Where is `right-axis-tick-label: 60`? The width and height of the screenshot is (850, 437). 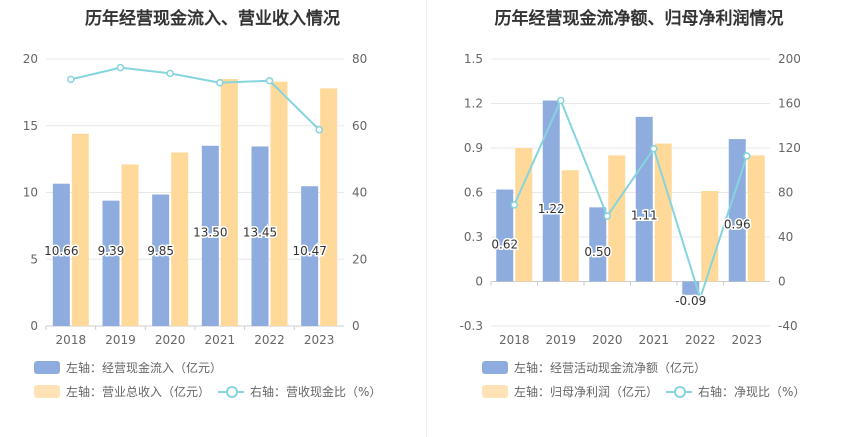
right-axis-tick-label: 60 is located at coordinates (359, 126).